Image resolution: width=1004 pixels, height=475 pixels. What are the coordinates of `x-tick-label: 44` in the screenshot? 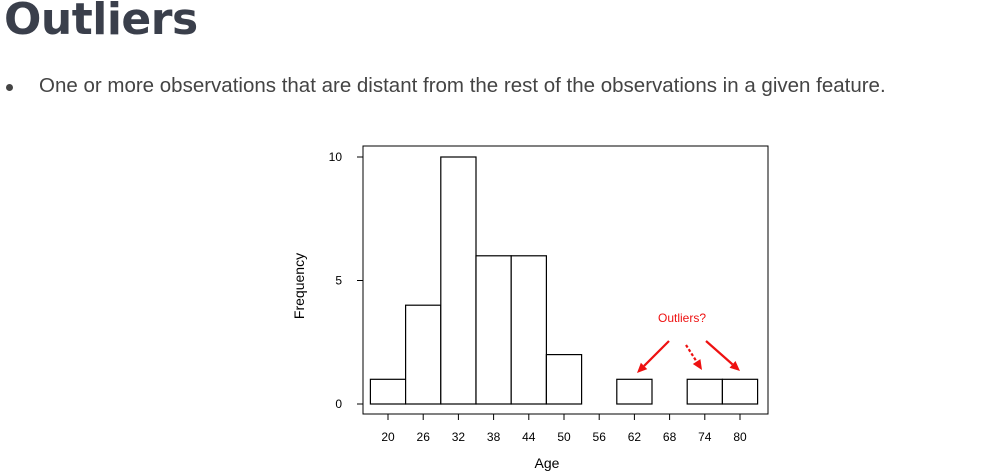 It's located at (529, 437).